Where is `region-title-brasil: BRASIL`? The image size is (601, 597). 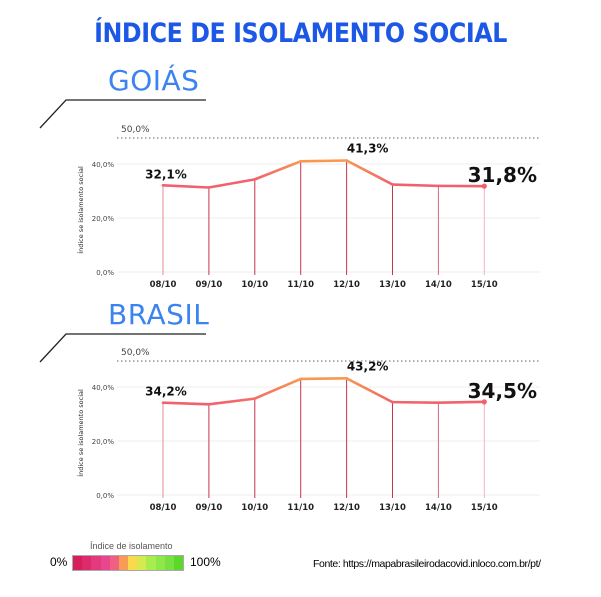
region-title-brasil: BRASIL is located at coordinates (159, 314).